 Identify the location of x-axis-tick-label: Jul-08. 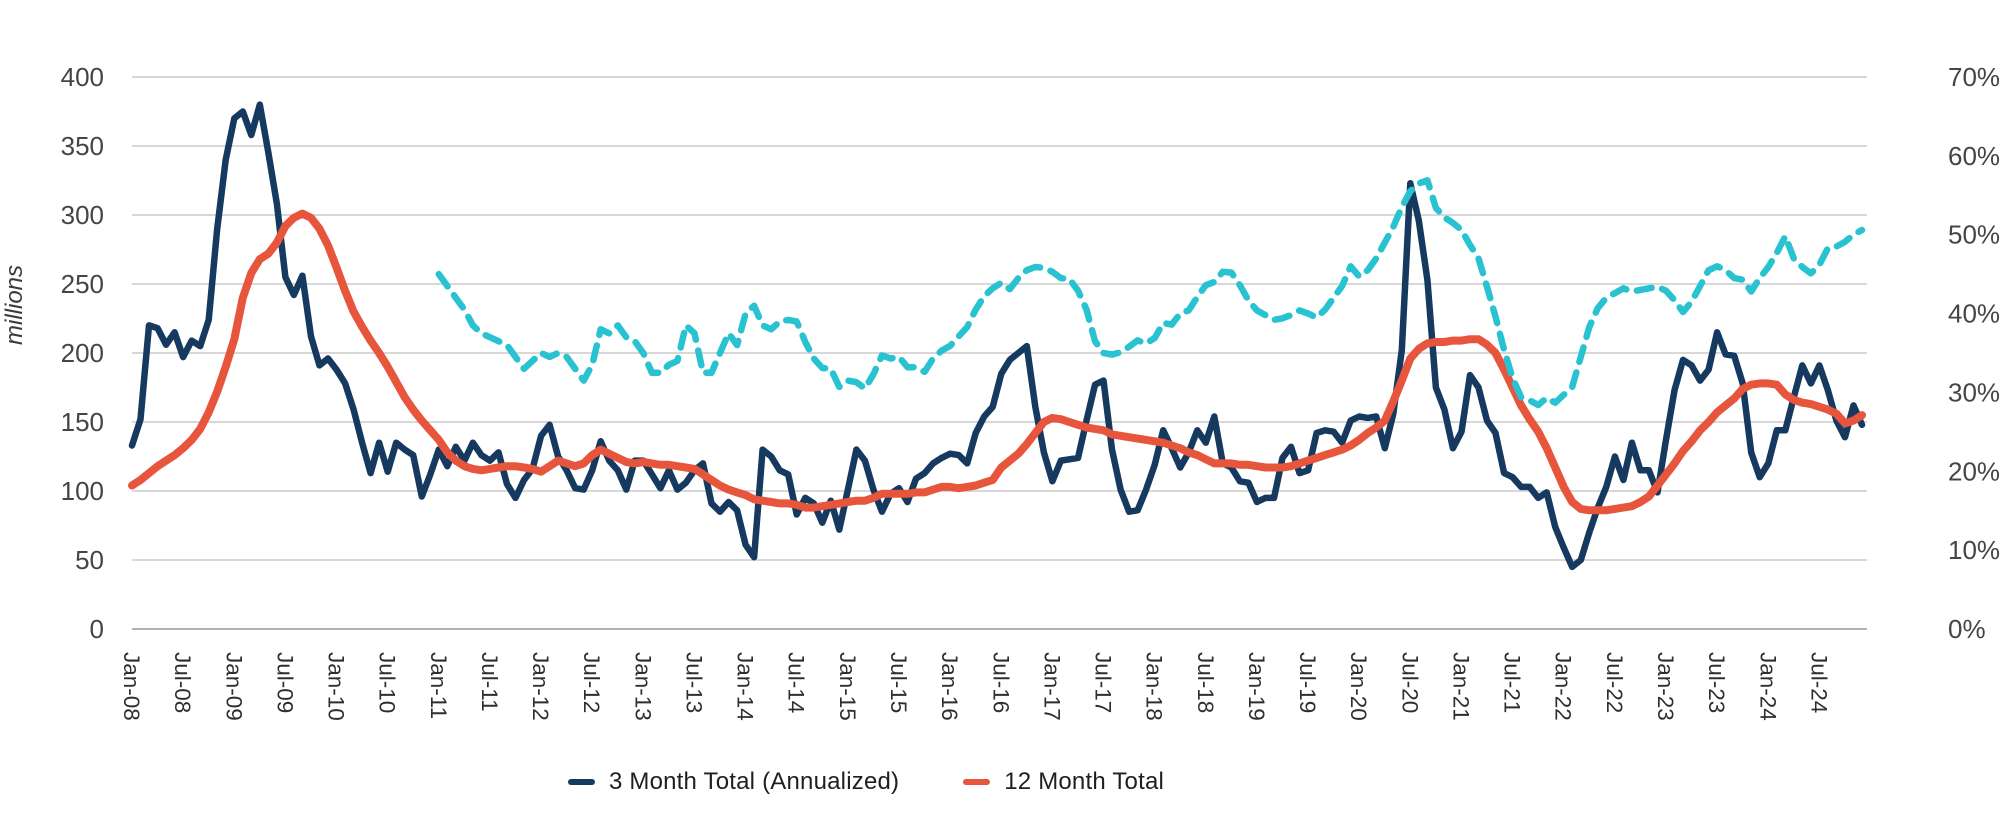
(182, 682).